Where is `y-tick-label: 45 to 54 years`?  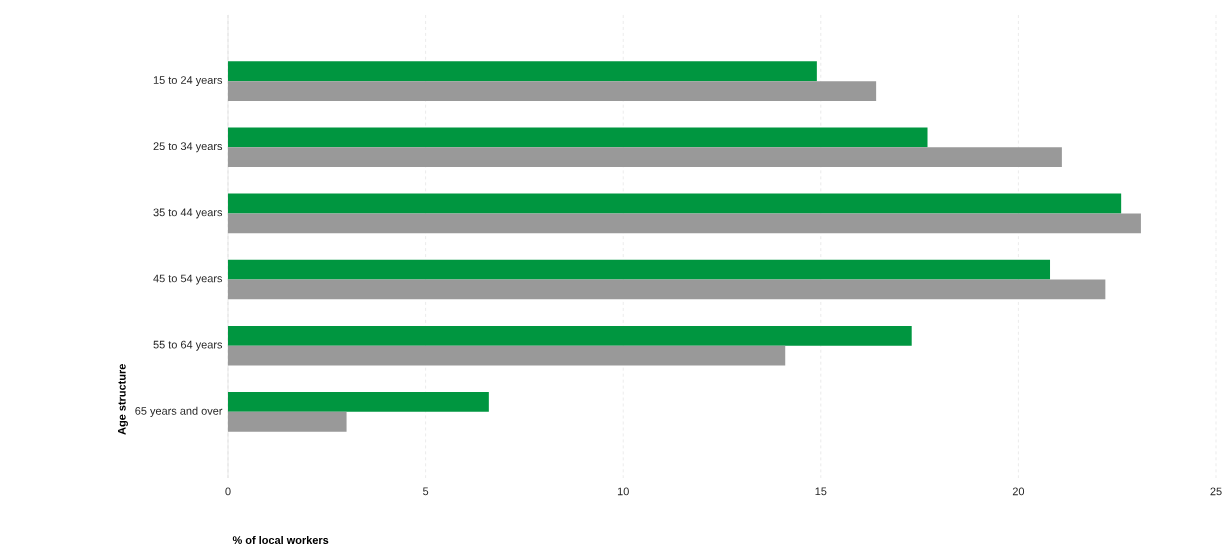
y-tick-label: 45 to 54 years is located at coordinates (188, 279).